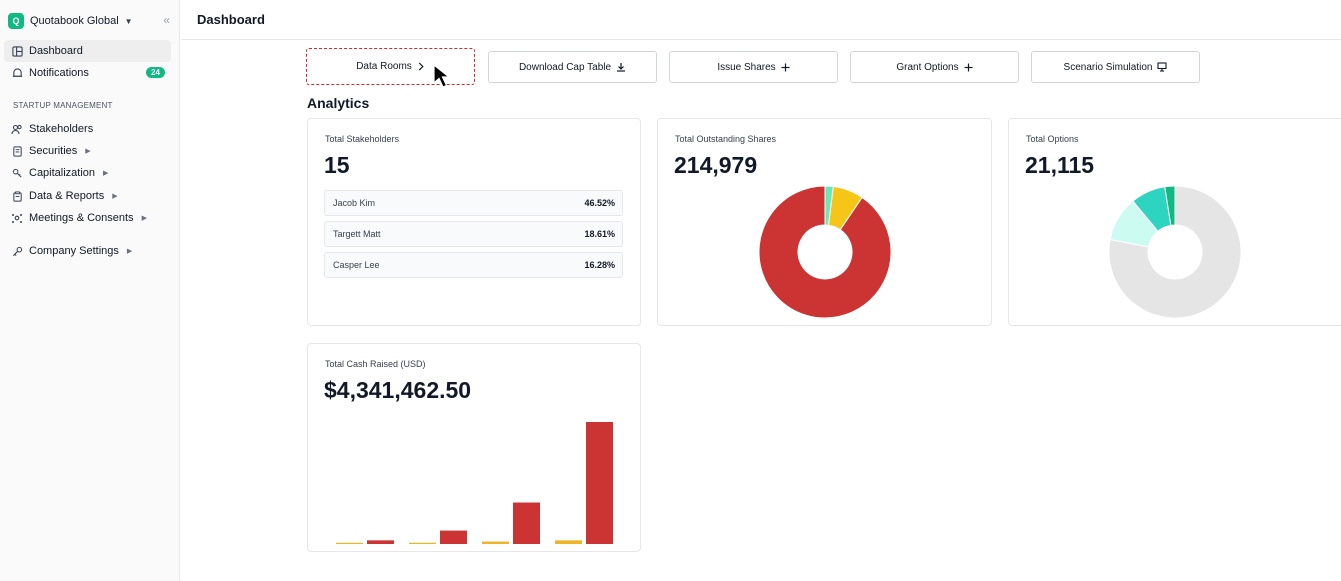  I want to click on sidebar-item-company-settings: Company Settings ▶, so click(87, 251).